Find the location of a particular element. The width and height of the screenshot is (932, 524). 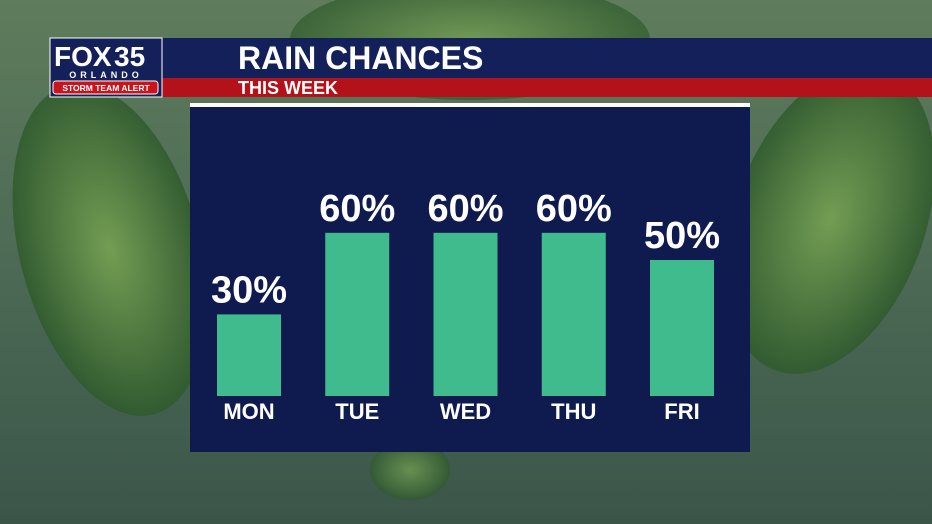

x-tick-label: FRI is located at coordinates (681, 411).